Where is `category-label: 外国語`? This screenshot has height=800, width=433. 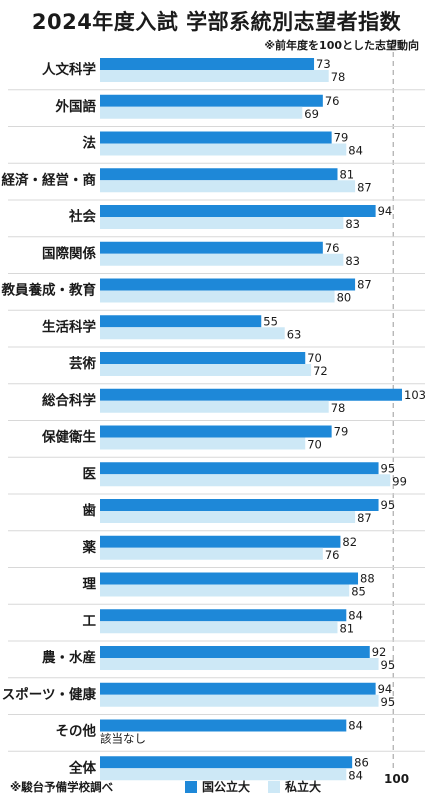
category-label: 外国語 is located at coordinates (76, 106).